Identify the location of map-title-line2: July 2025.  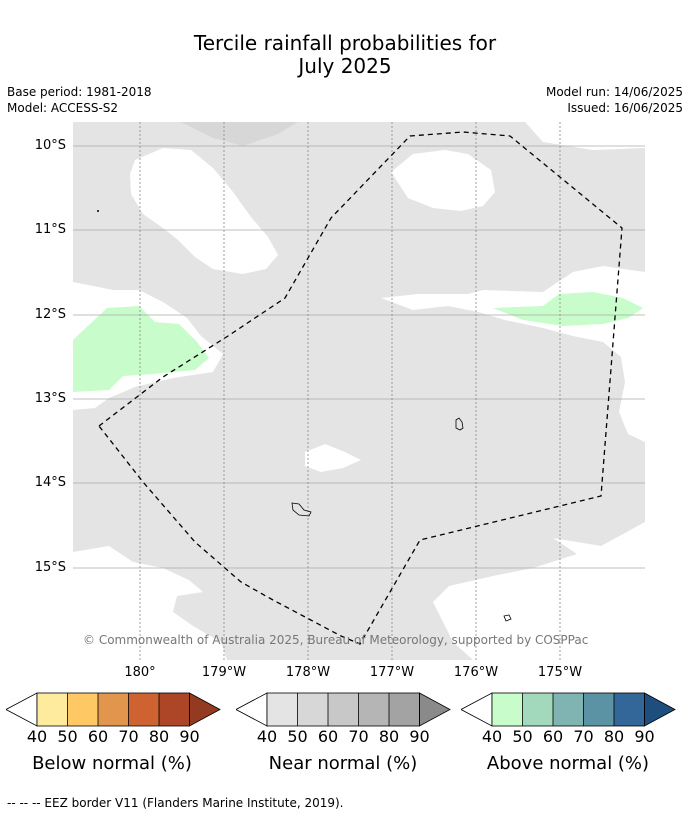
(345, 66).